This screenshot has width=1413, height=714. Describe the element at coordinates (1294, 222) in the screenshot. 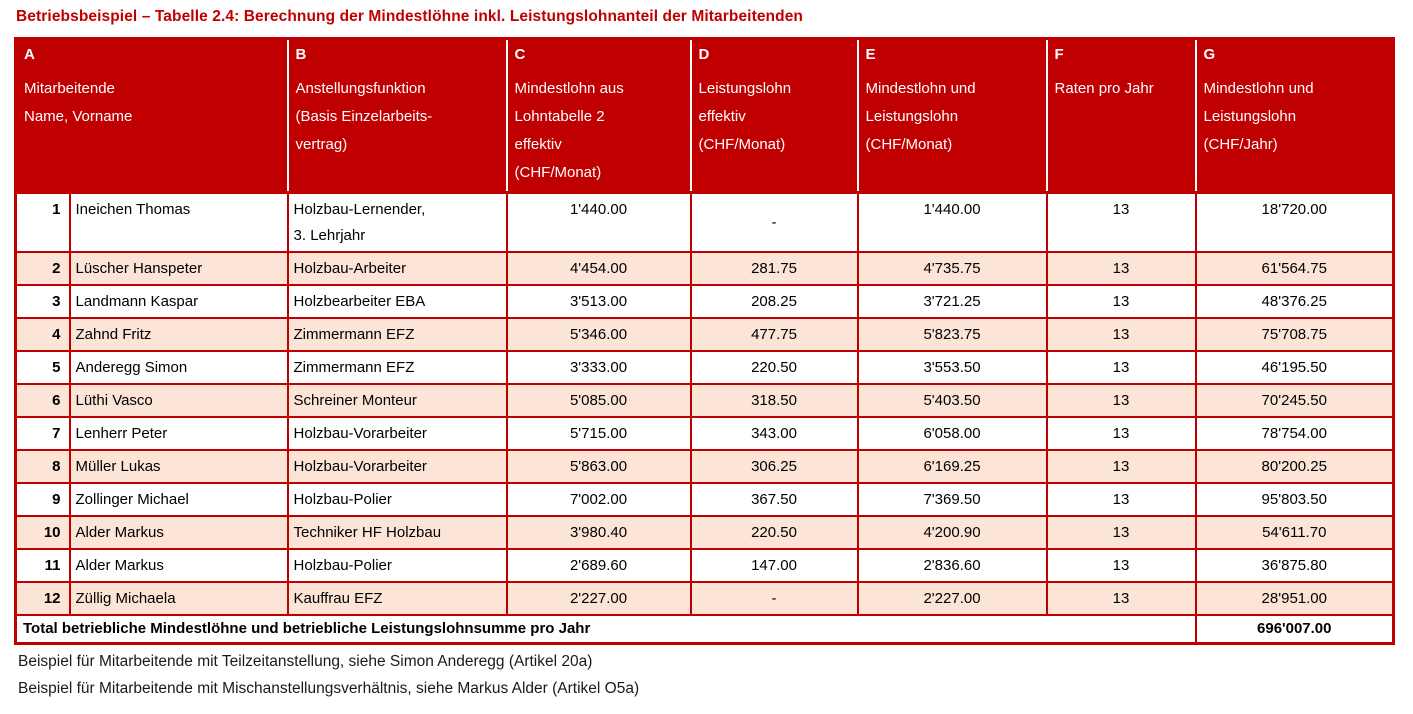

I see `combined-wage-year-cell: 18'720.00` at that location.